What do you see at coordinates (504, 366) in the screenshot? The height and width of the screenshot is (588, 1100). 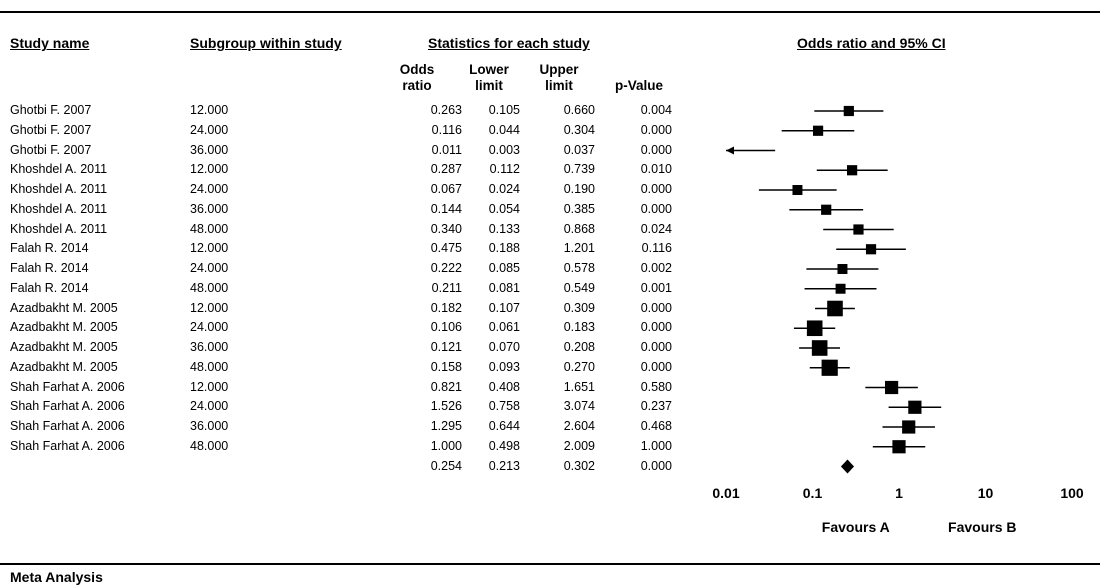 I see `lower-limit-cell: 0.093` at bounding box center [504, 366].